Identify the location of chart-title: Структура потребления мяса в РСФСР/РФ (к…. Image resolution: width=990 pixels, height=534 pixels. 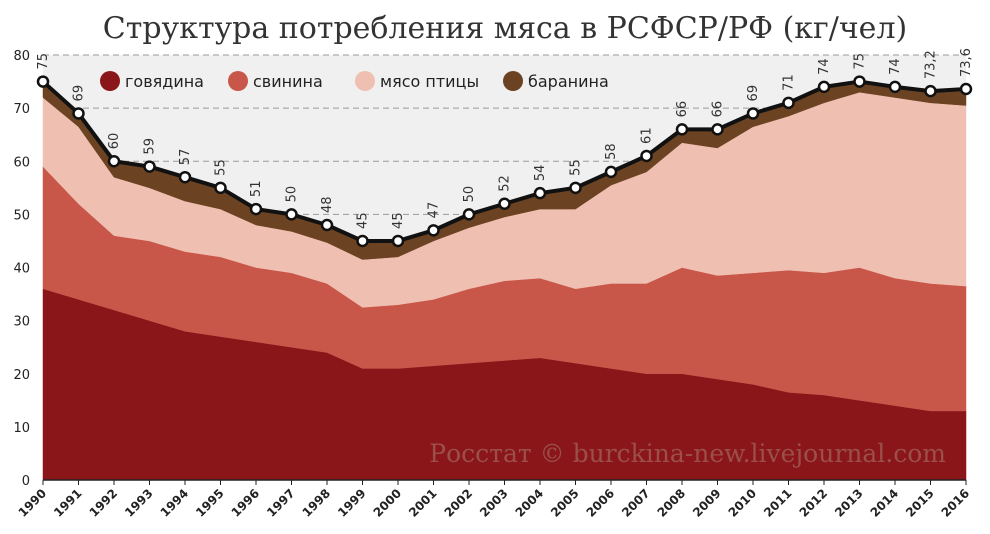
(505, 28).